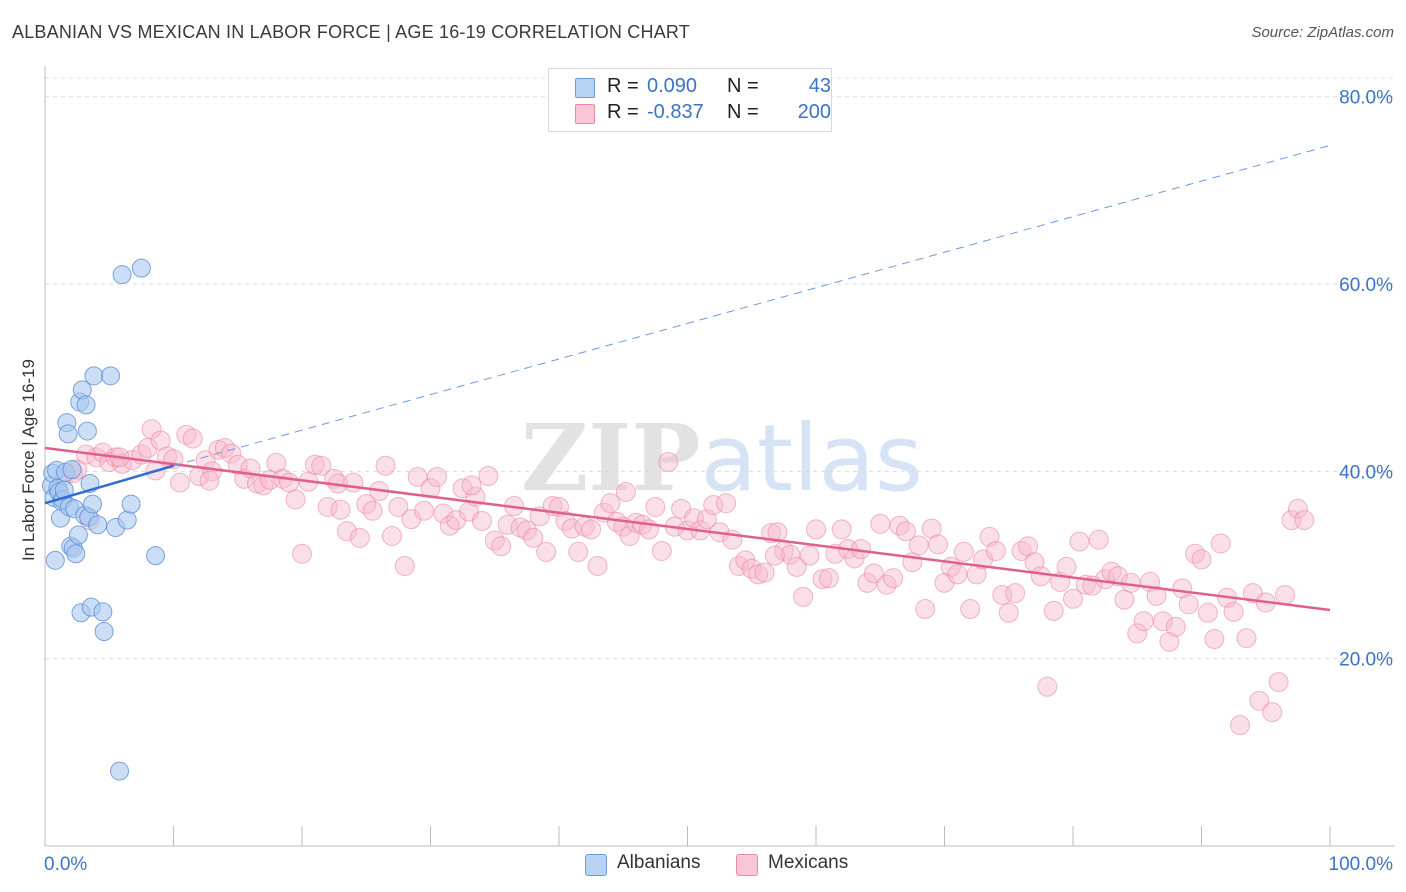  What do you see at coordinates (109, 484) in the screenshot?
I see `albanian-trend-line` at bounding box center [109, 484].